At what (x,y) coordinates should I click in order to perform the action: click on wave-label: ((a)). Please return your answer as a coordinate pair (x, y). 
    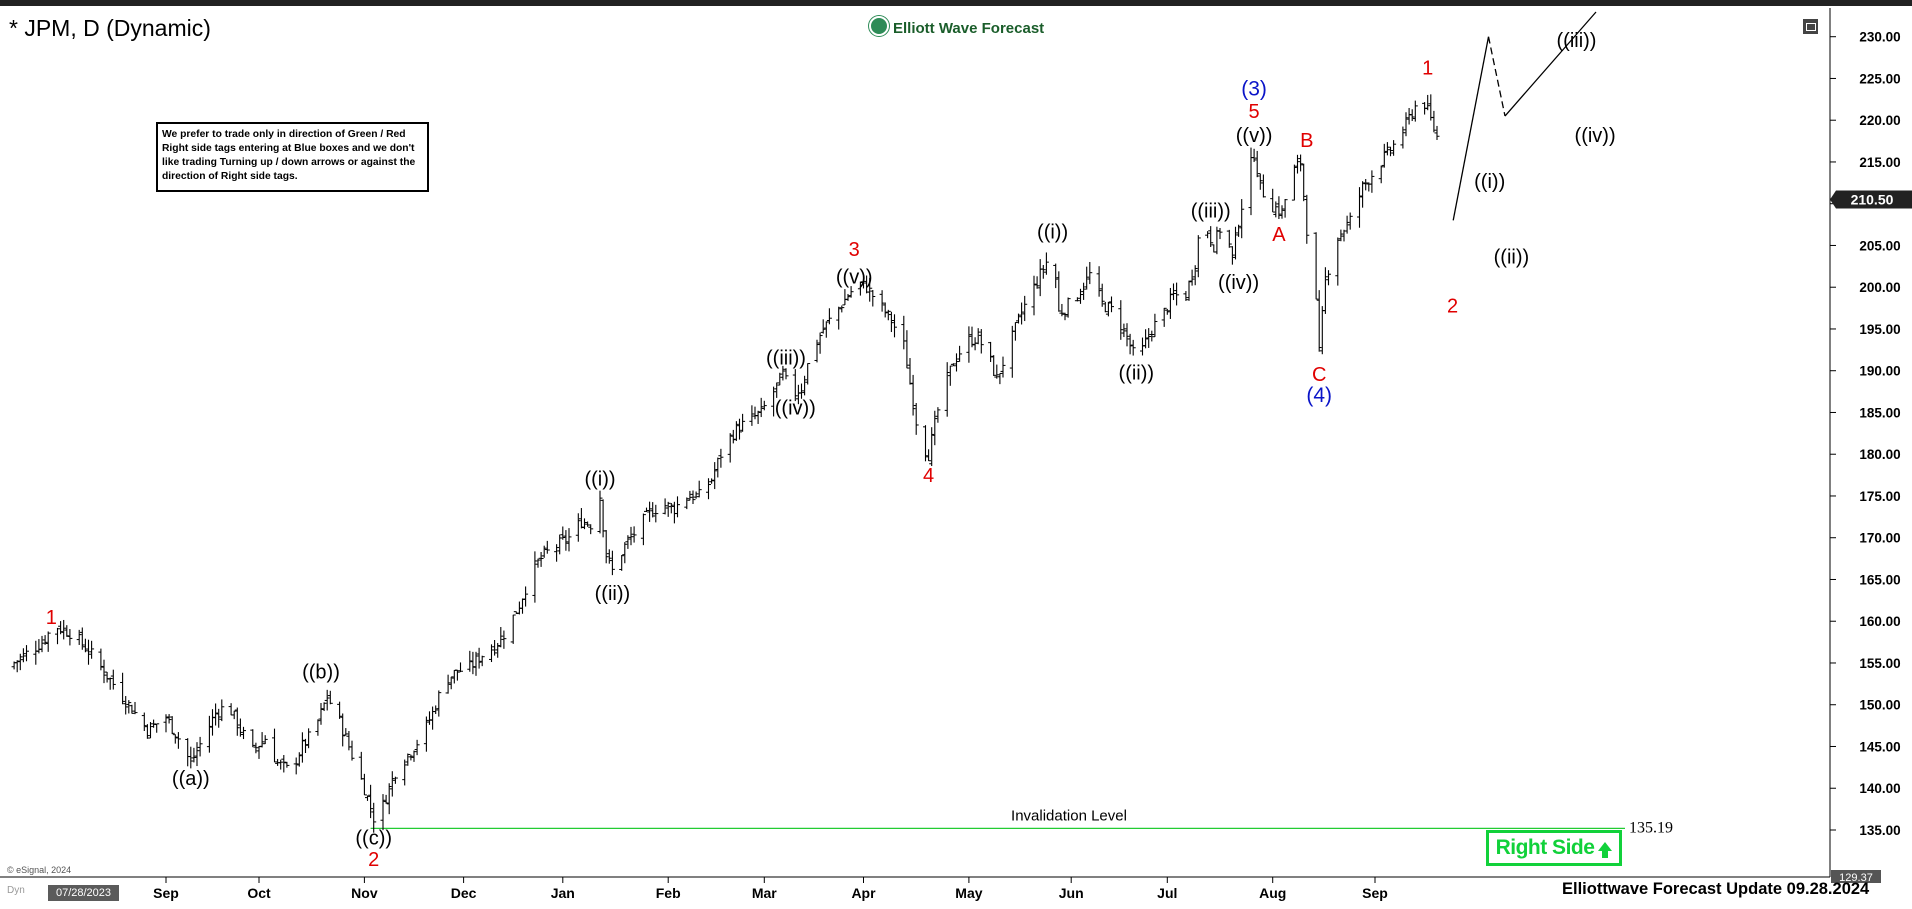
    Looking at the image, I should click on (191, 779).